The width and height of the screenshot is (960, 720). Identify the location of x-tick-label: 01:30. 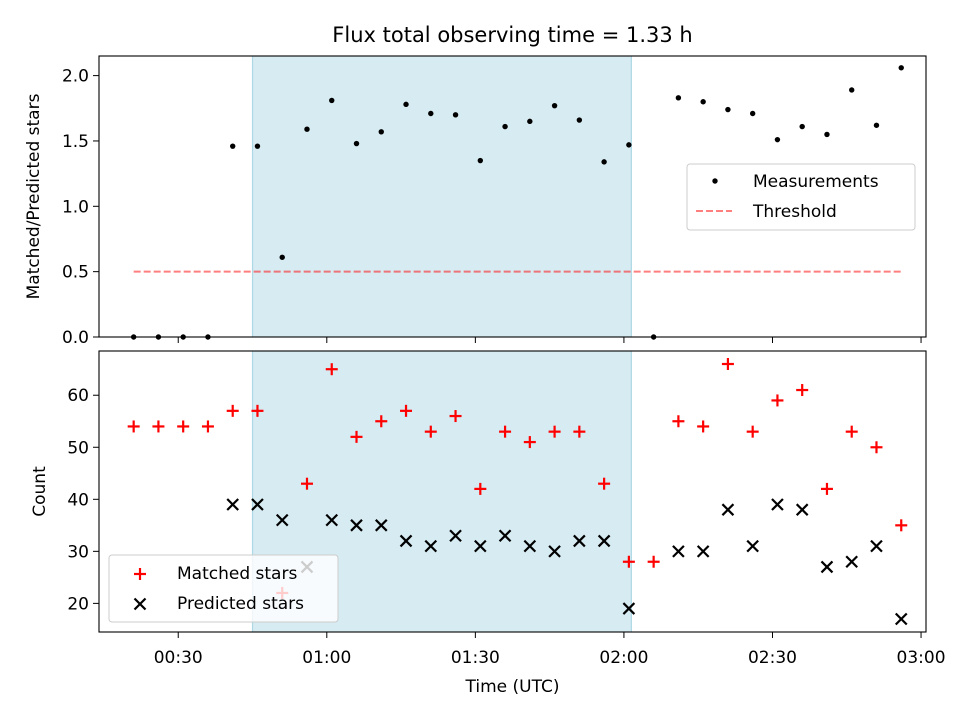
(475, 658).